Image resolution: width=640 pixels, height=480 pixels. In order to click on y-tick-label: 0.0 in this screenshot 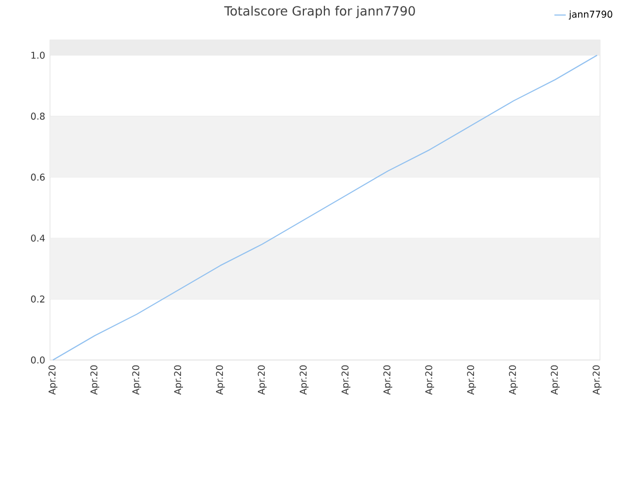, I will do `click(38, 360)`.